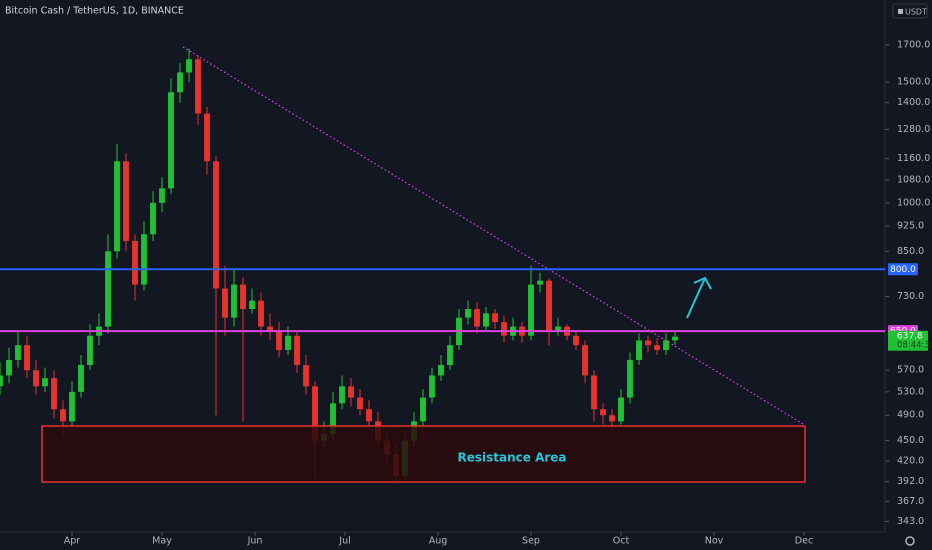 The height and width of the screenshot is (550, 932). I want to click on y-tick-label: 450.0, so click(910, 440).